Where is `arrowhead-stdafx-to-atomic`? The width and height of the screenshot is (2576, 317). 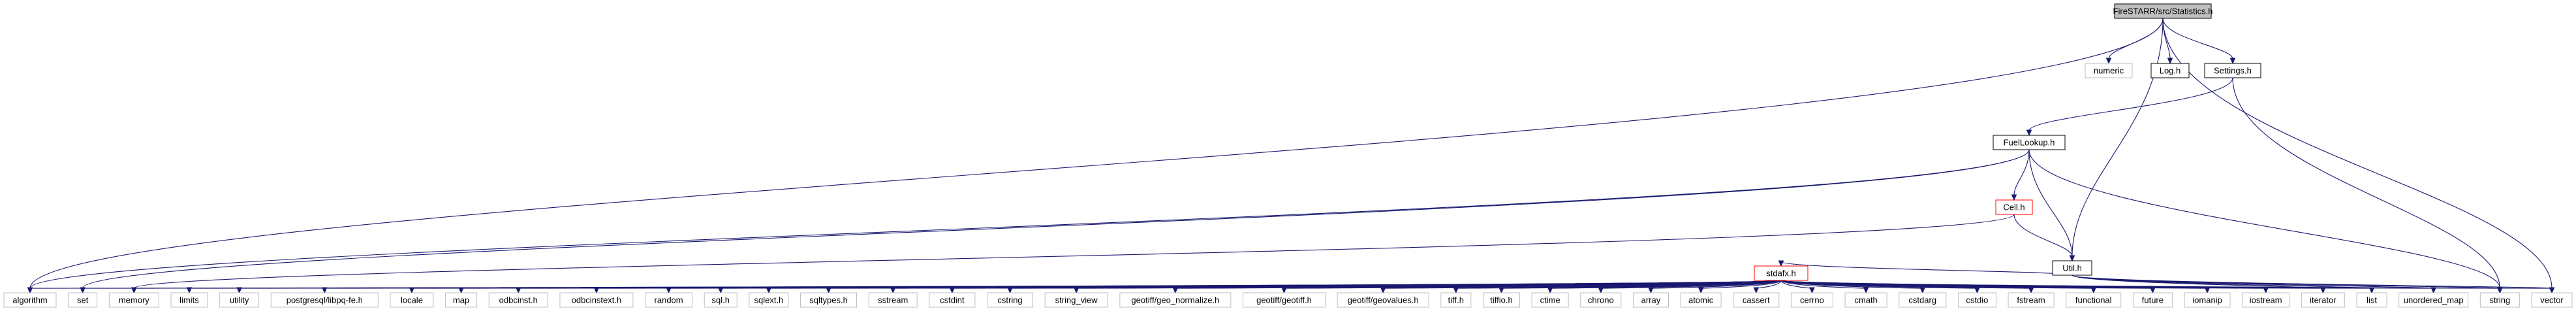 arrowhead-stdafx-to-atomic is located at coordinates (1701, 290).